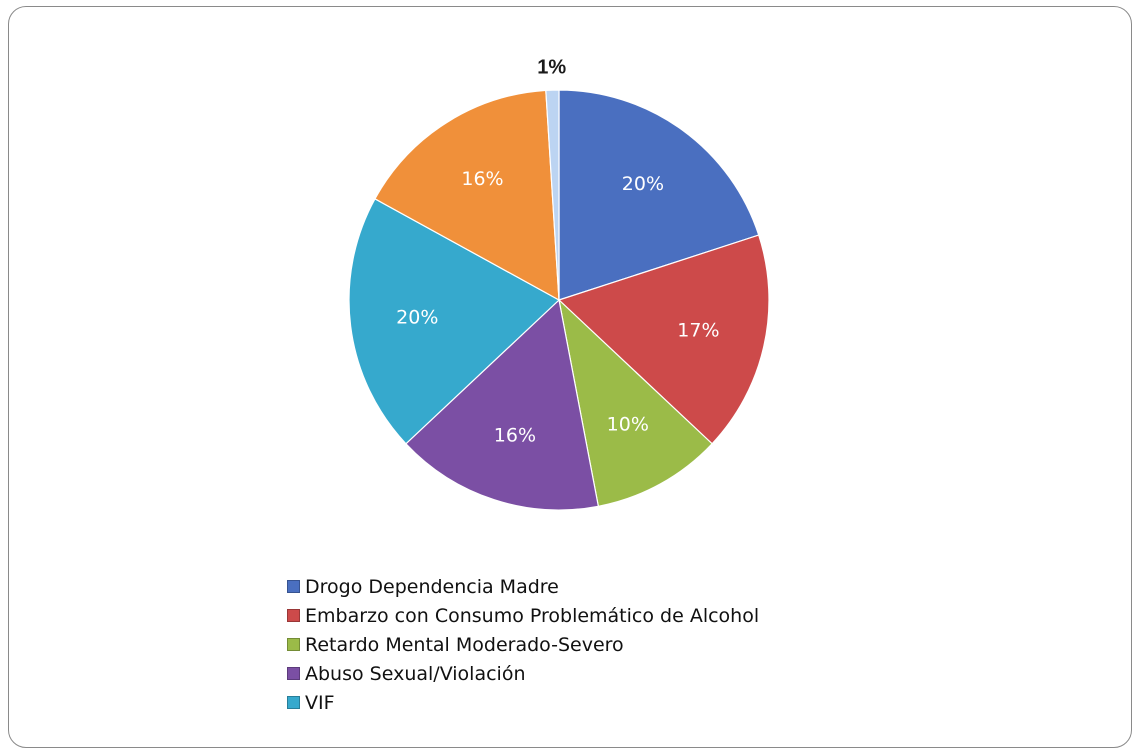 This screenshot has width=1140, height=756. I want to click on data-label-1: 17%, so click(698, 331).